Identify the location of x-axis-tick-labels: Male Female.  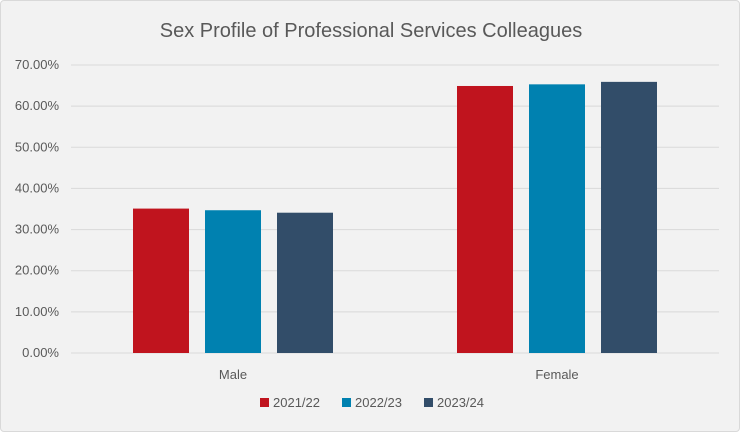
(399, 374).